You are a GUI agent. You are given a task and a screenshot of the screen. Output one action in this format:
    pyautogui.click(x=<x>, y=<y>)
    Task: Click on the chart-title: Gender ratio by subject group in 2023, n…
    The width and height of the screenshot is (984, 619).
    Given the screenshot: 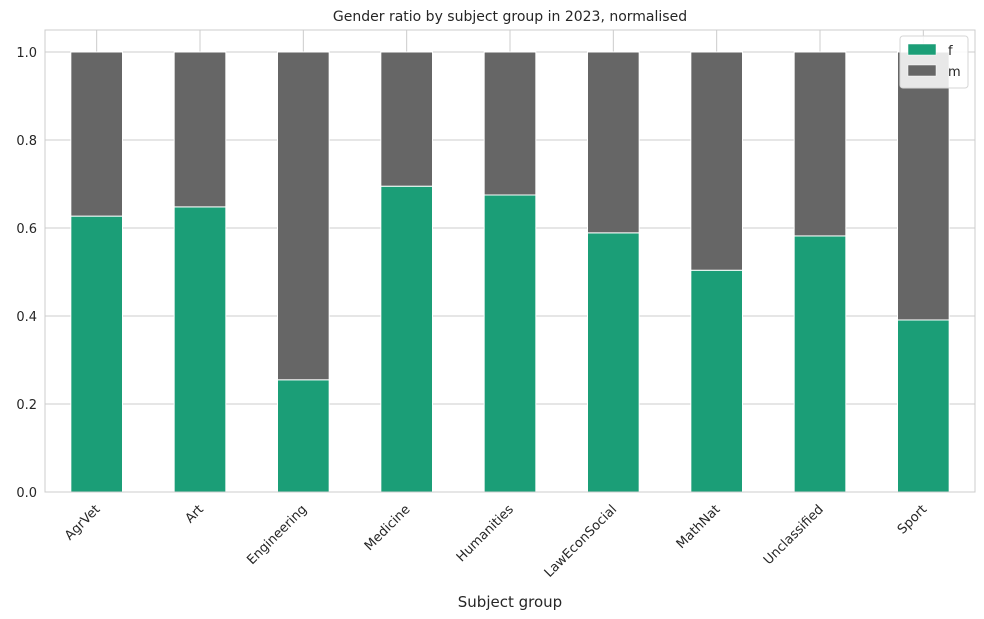 What is the action you would take?
    pyautogui.click(x=510, y=17)
    